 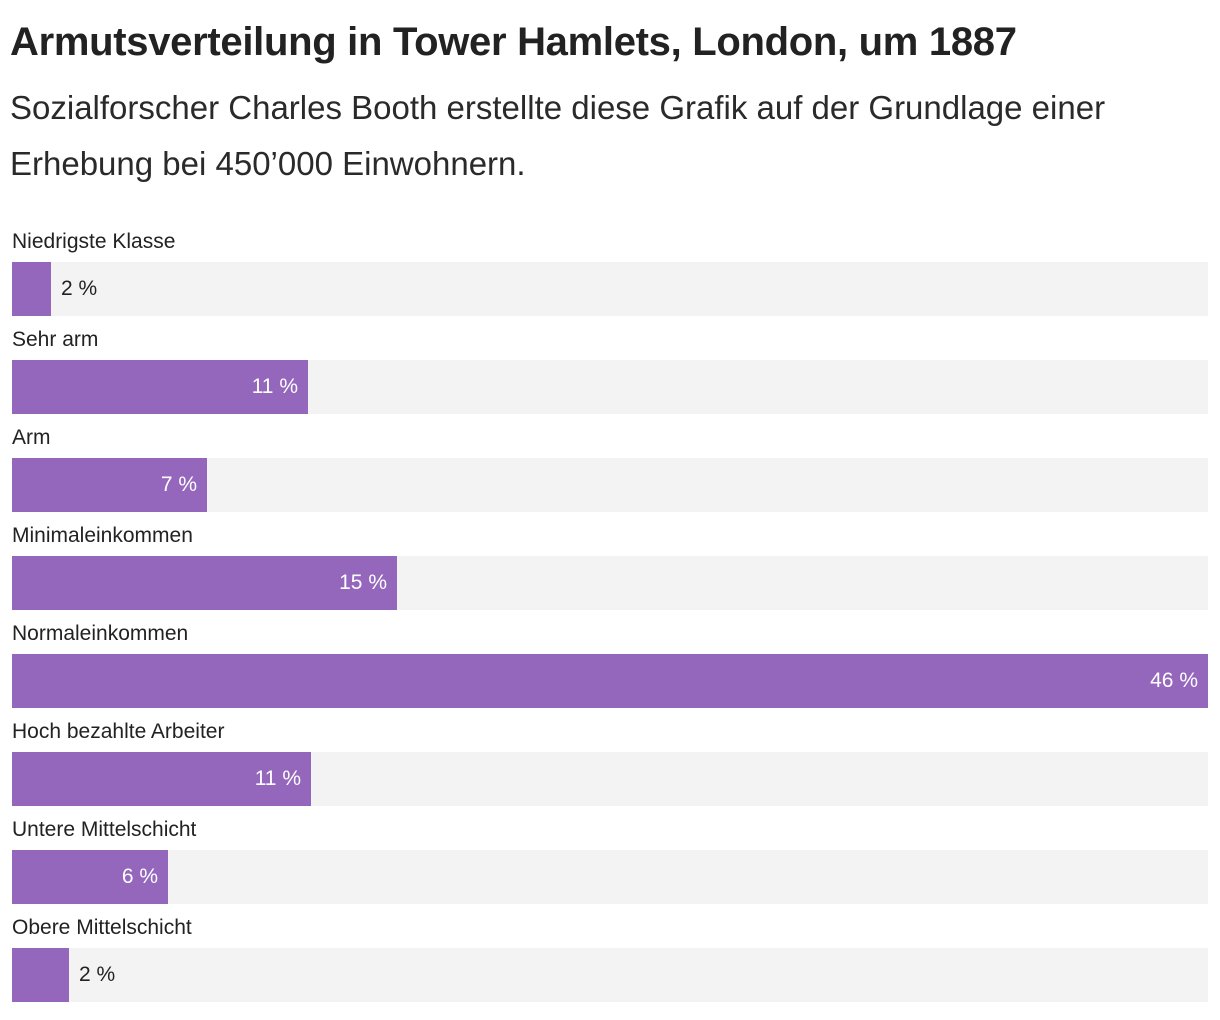 What do you see at coordinates (31, 437) in the screenshot?
I see `category-label: Arm` at bounding box center [31, 437].